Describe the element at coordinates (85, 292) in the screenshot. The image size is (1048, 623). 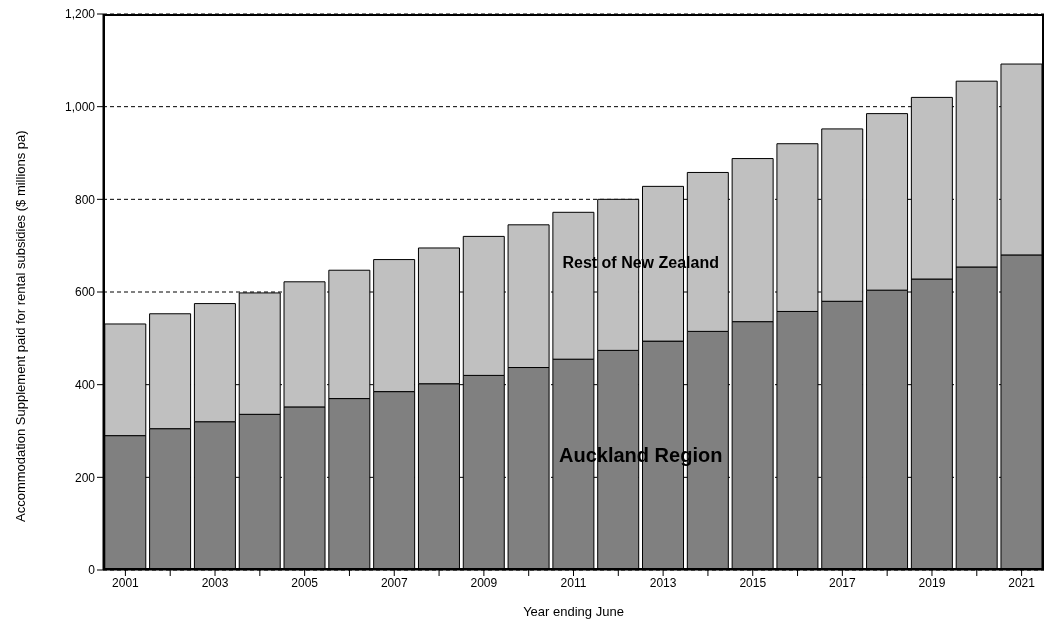
I see `y-tick-label: 600` at that location.